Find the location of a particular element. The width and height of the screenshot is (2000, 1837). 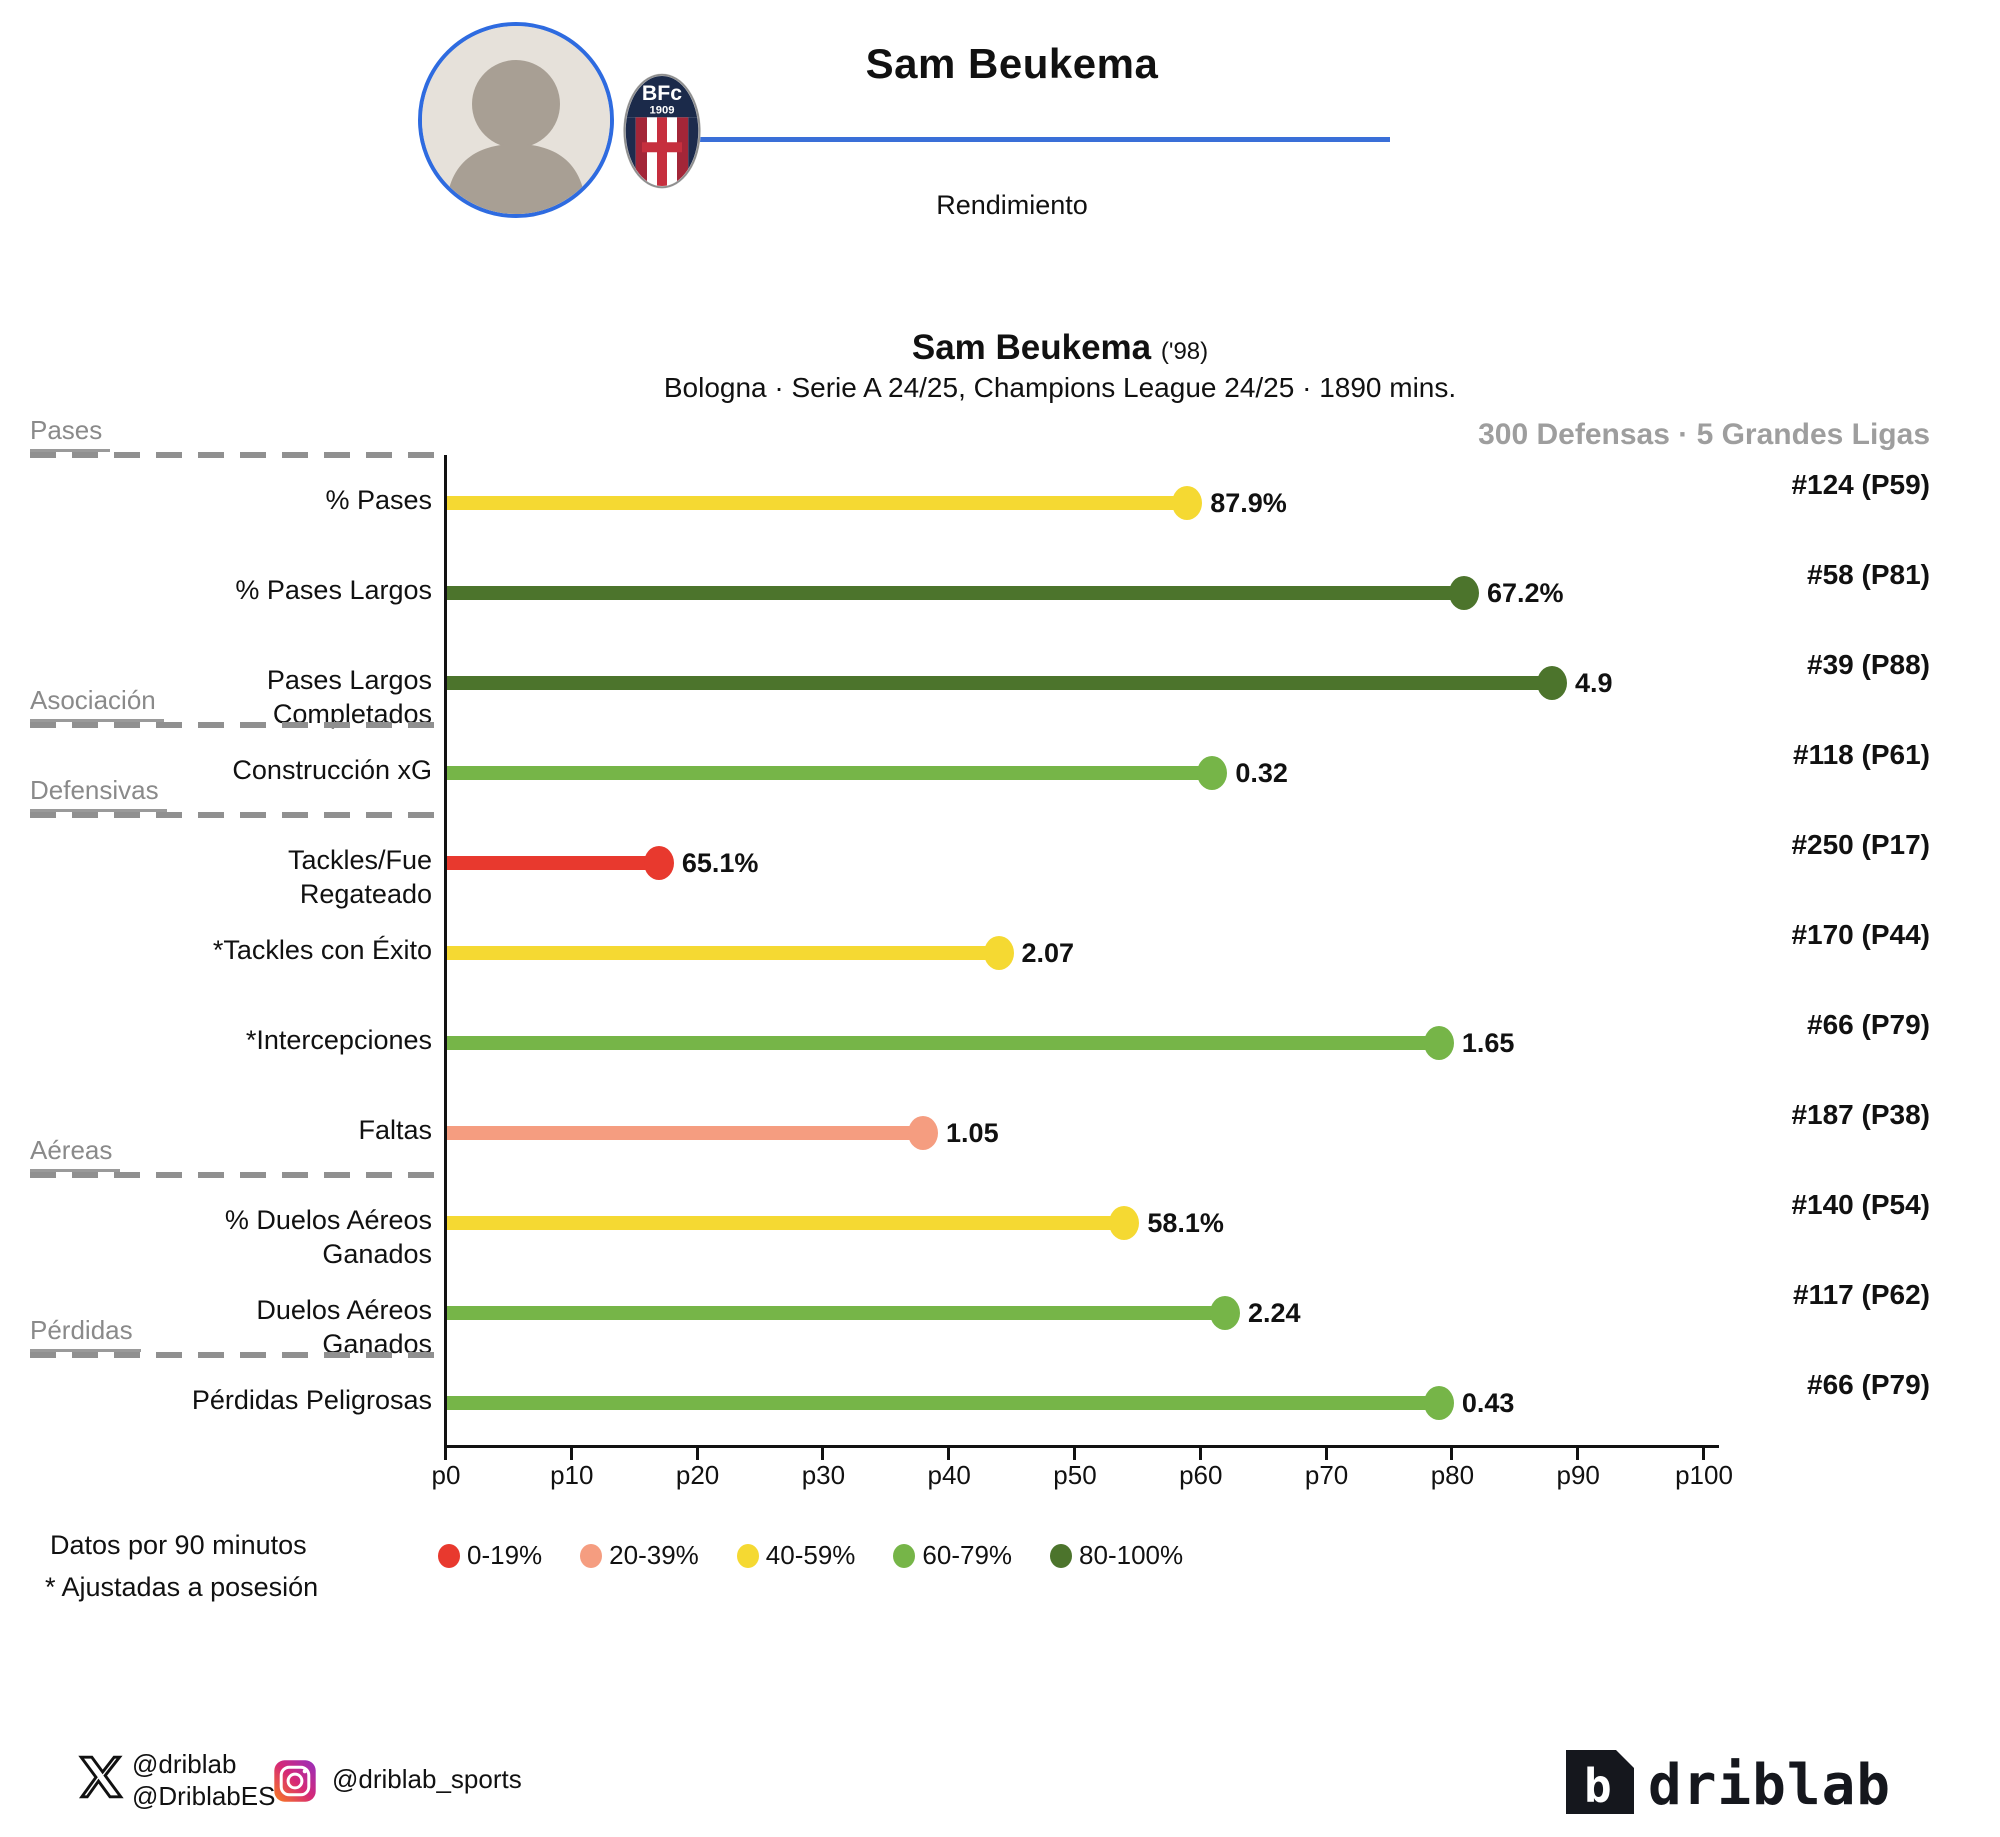

player-silhouette is located at coordinates (516, 120).